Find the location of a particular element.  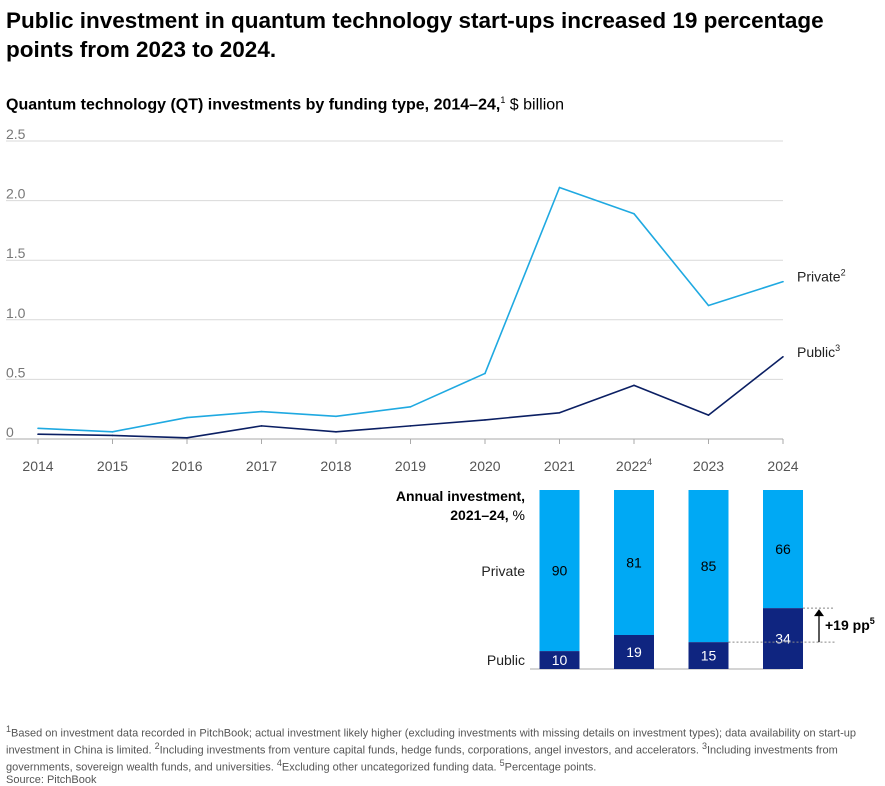

bar-chart-title-line2: 2021–24, % is located at coordinates (487, 515).